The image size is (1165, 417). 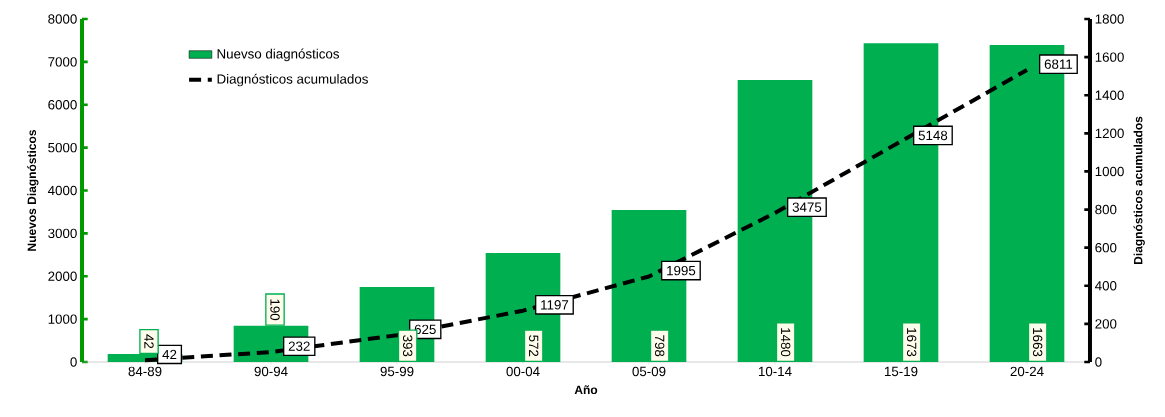 I want to click on y-tick-label: 7000, so click(x=62, y=62).